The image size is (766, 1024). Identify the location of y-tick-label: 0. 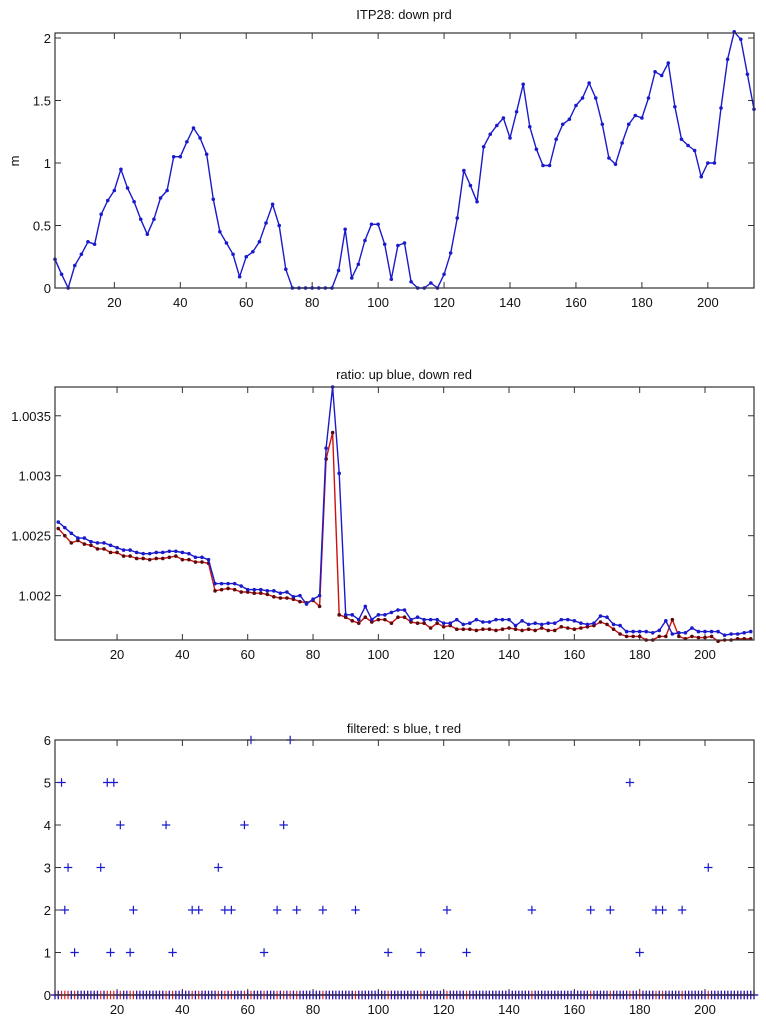
(47, 288).